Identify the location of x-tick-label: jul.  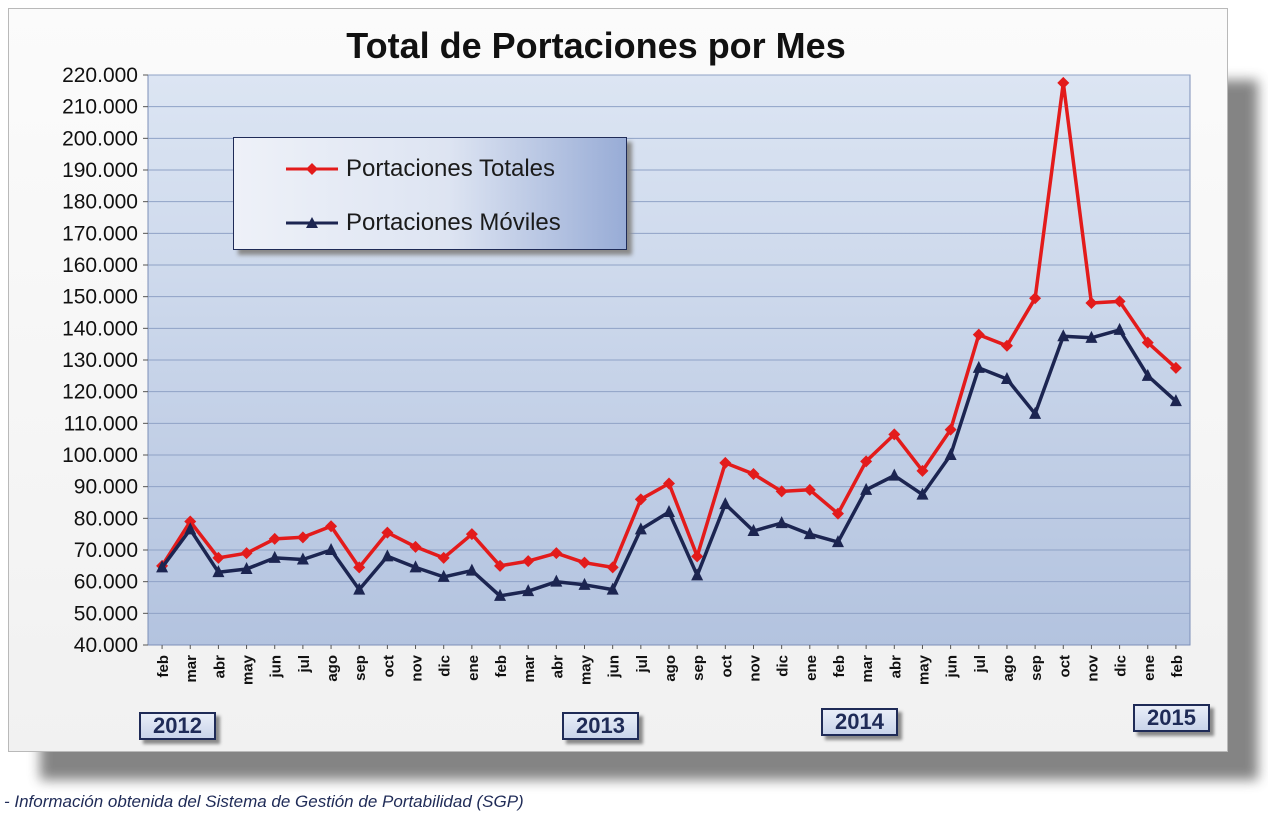
(642, 664).